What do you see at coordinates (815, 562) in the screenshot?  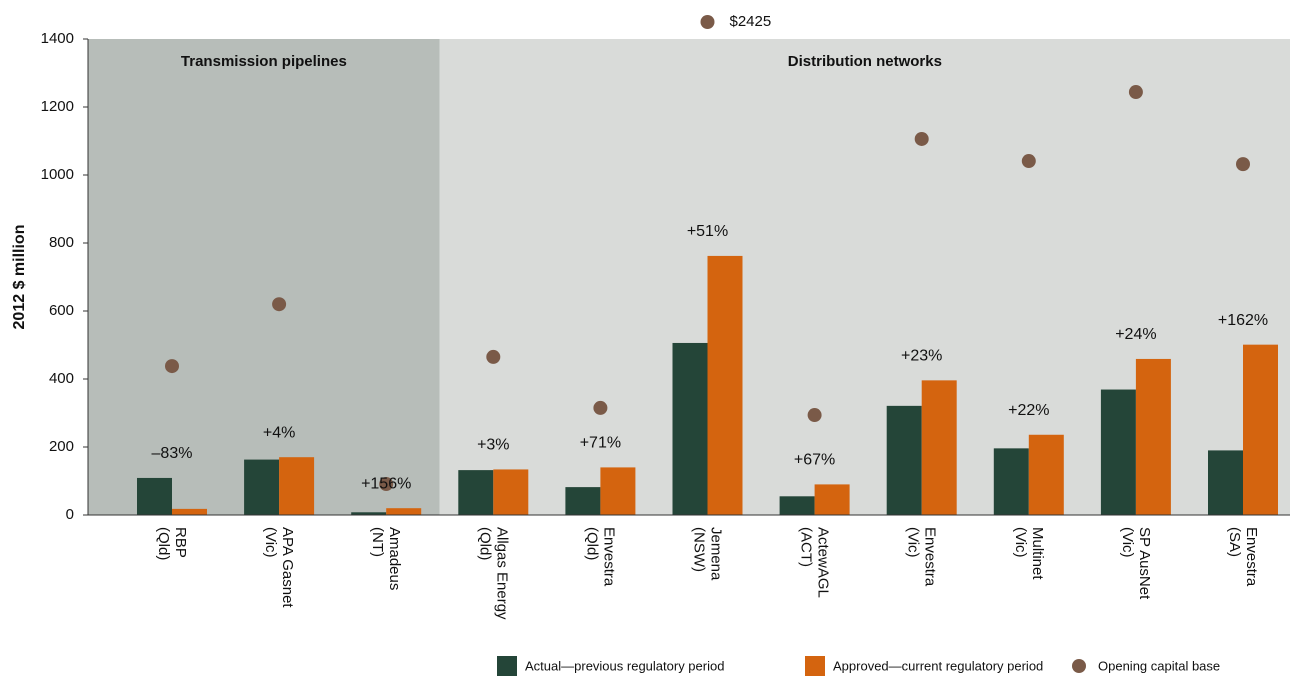 I see `x-tick-label: ActewAGL(ACT)` at bounding box center [815, 562].